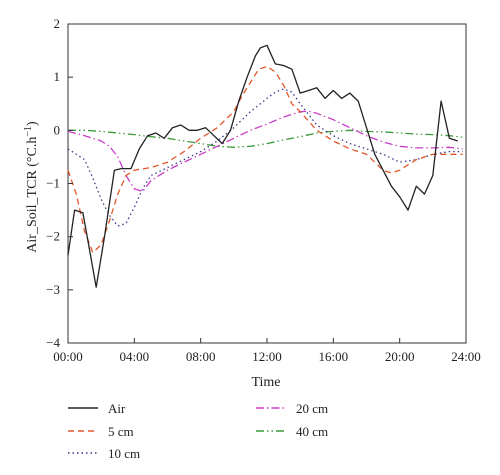  What do you see at coordinates (117, 408) in the screenshot?
I see `legend-label: Air` at bounding box center [117, 408].